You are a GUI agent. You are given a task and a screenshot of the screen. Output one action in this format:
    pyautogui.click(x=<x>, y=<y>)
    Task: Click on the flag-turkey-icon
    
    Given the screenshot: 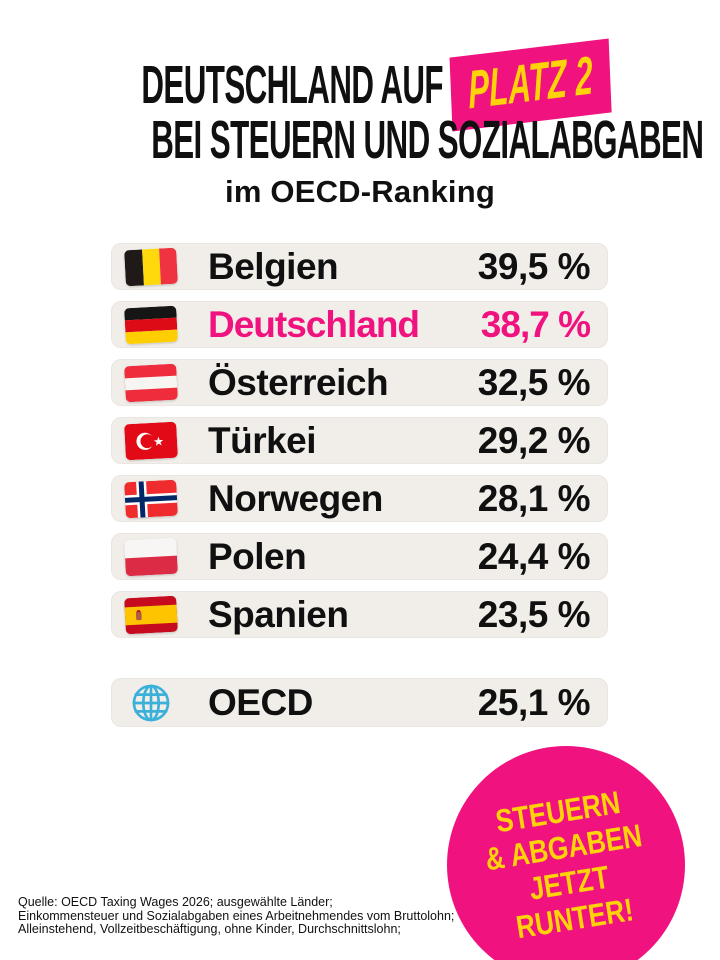 What is the action you would take?
    pyautogui.click(x=151, y=441)
    